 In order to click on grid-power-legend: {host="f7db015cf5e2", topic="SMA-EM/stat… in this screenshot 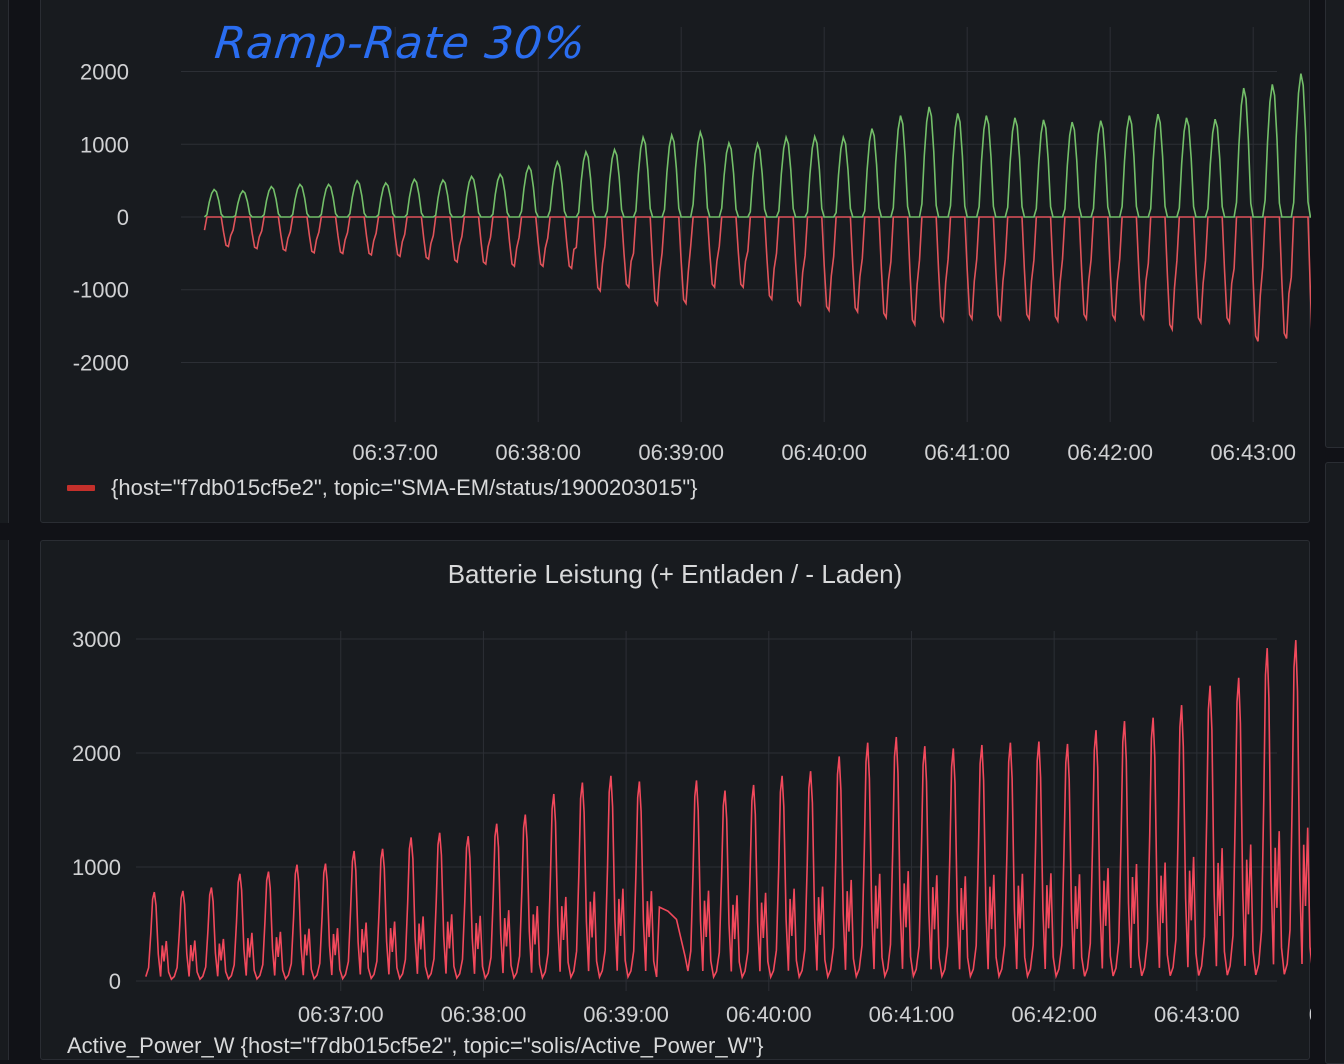, I will do `click(382, 488)`.